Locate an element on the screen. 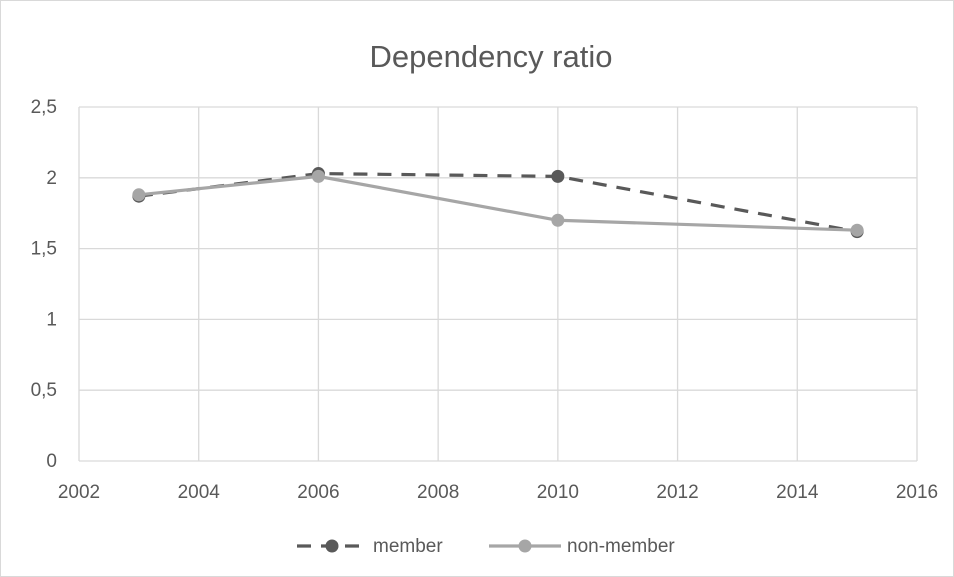 The height and width of the screenshot is (577, 954). legend-label: non-member is located at coordinates (621, 546).